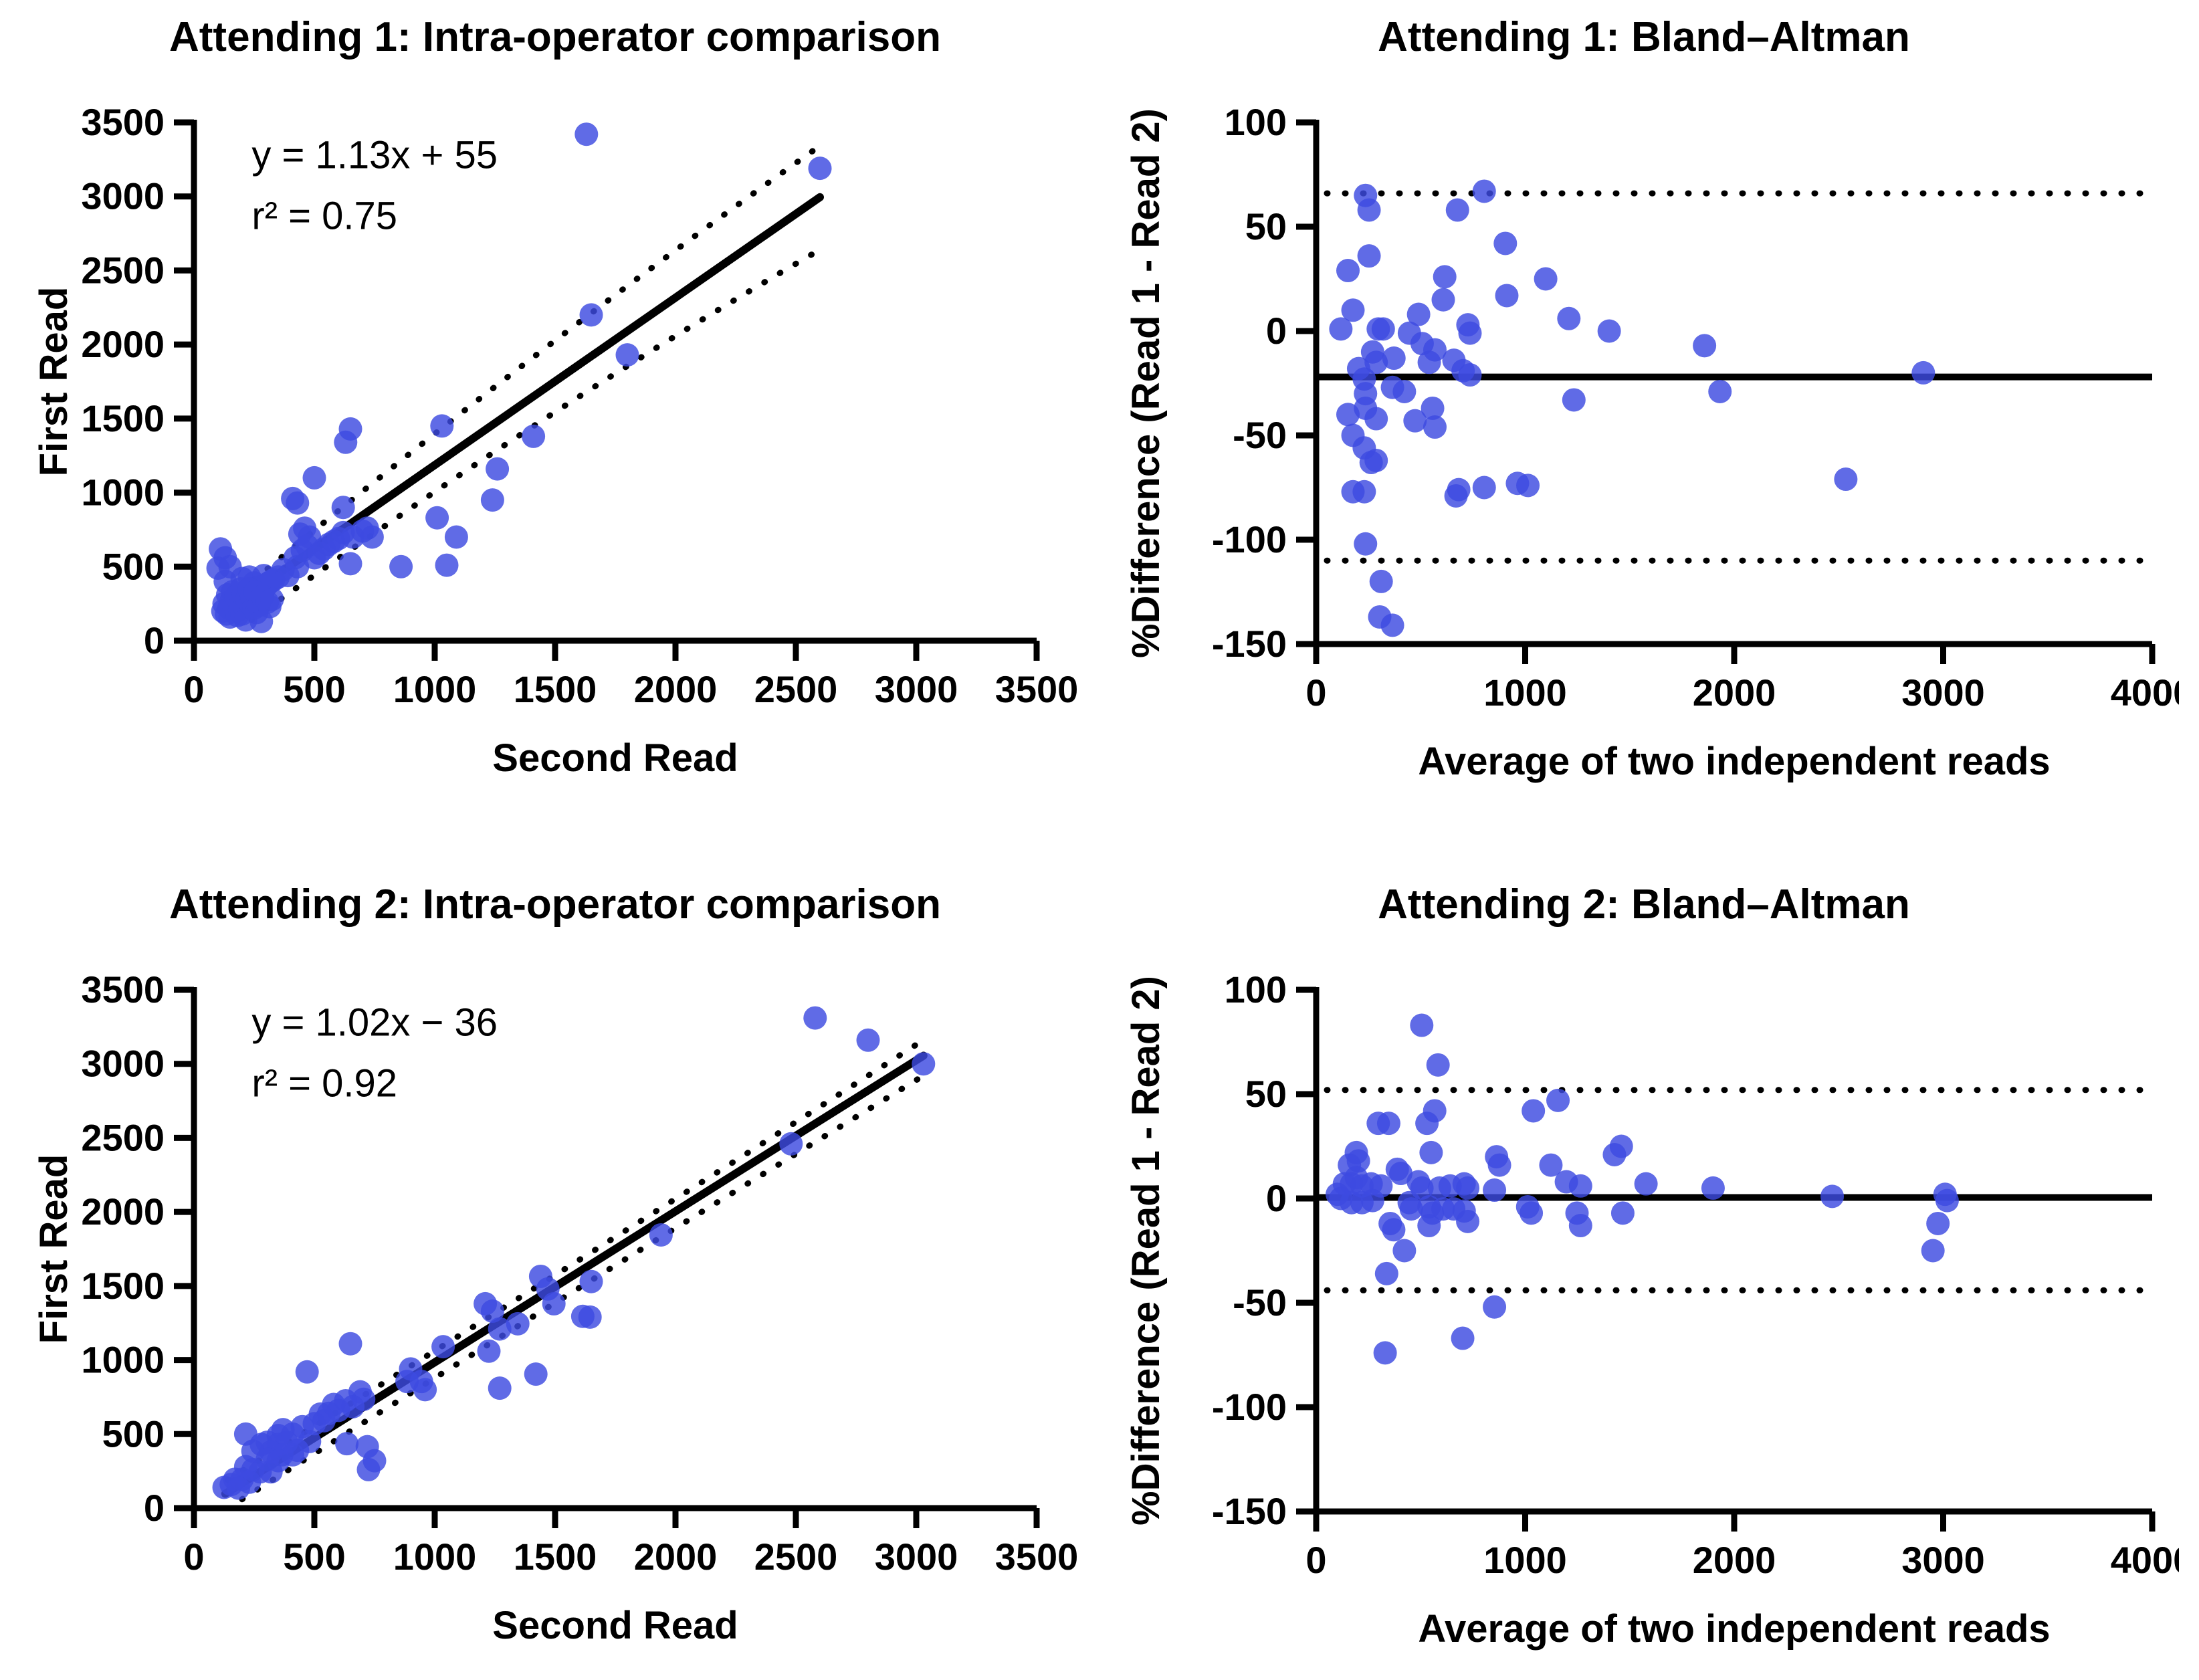 Image resolution: width=2199 pixels, height=1680 pixels. What do you see at coordinates (1249, 1511) in the screenshot?
I see `tick-label: -150` at bounding box center [1249, 1511].